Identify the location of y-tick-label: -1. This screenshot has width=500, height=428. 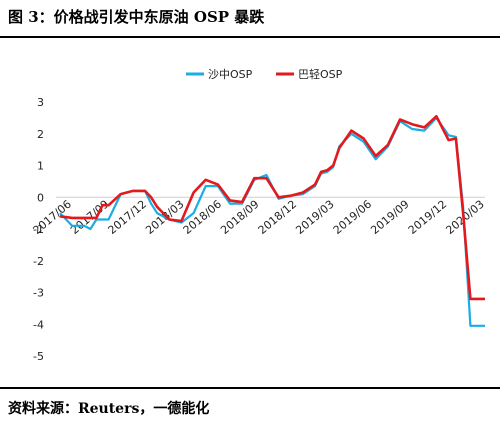
(38, 229).